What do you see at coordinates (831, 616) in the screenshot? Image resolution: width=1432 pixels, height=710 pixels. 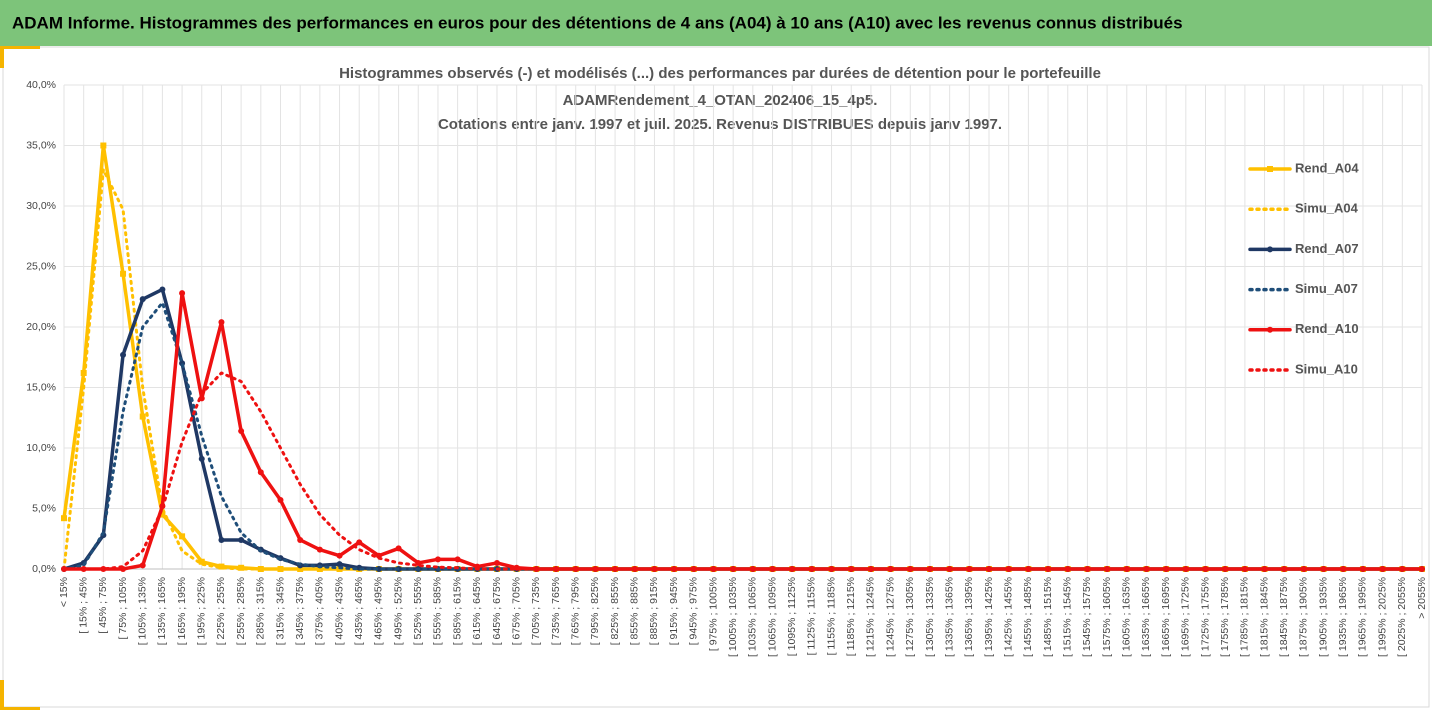 I see `x-tick-label: [ 1155% ; 1185%` at bounding box center [831, 616].